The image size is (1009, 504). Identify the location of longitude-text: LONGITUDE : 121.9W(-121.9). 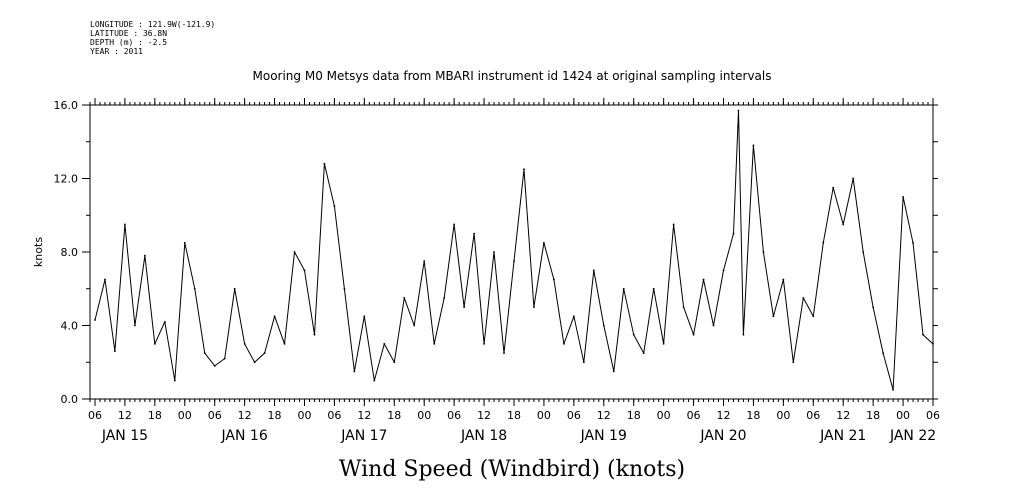
(153, 24).